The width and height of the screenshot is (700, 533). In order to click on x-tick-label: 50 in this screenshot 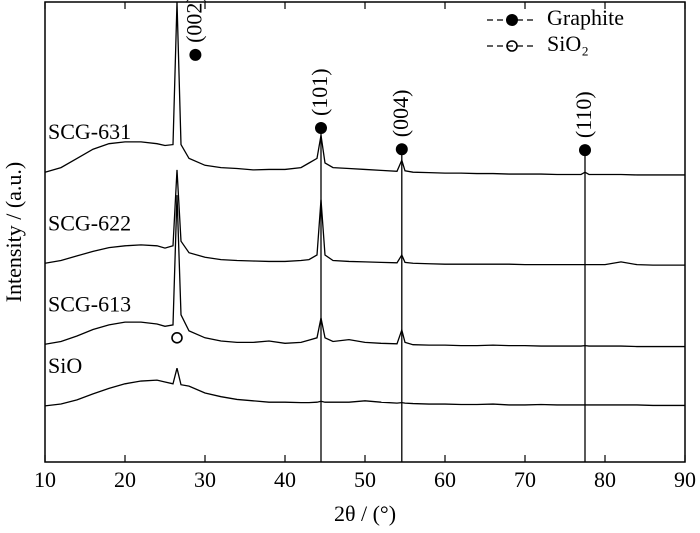, I will do `click(365, 479)`.